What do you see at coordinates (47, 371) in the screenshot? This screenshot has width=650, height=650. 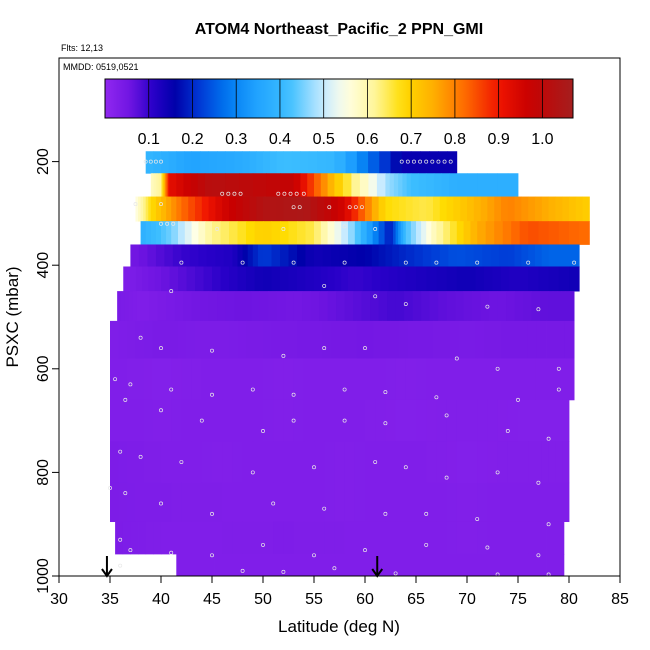 I see `y-axis: 200 400 600 800 1000` at bounding box center [47, 371].